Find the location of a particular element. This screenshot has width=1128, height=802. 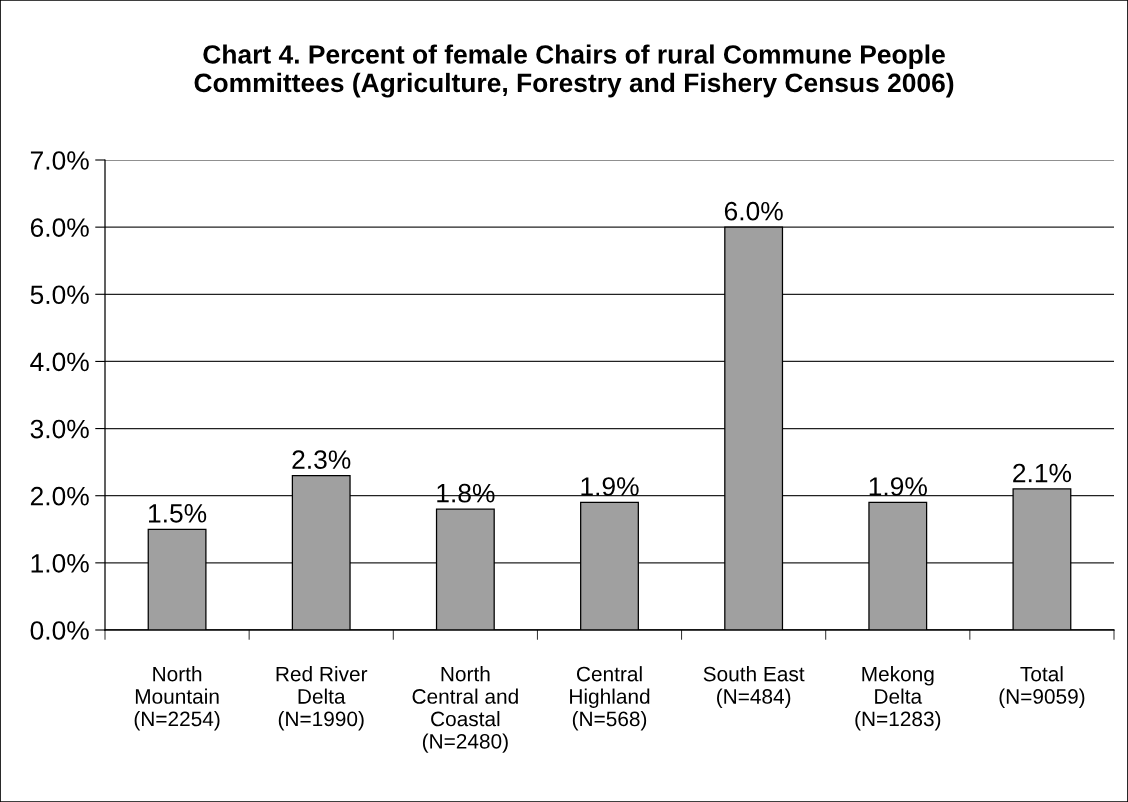

x-tick-label: South East (N=484) is located at coordinates (754, 687).